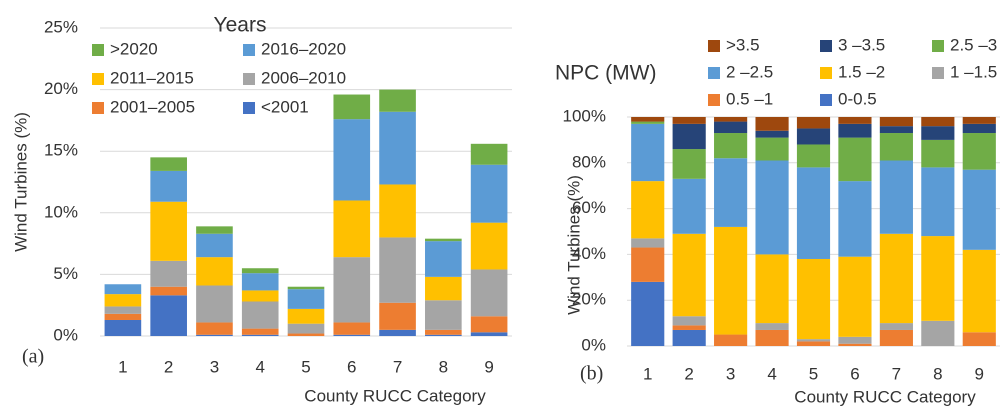  I want to click on y-tick-label: 10%, so click(61, 211).